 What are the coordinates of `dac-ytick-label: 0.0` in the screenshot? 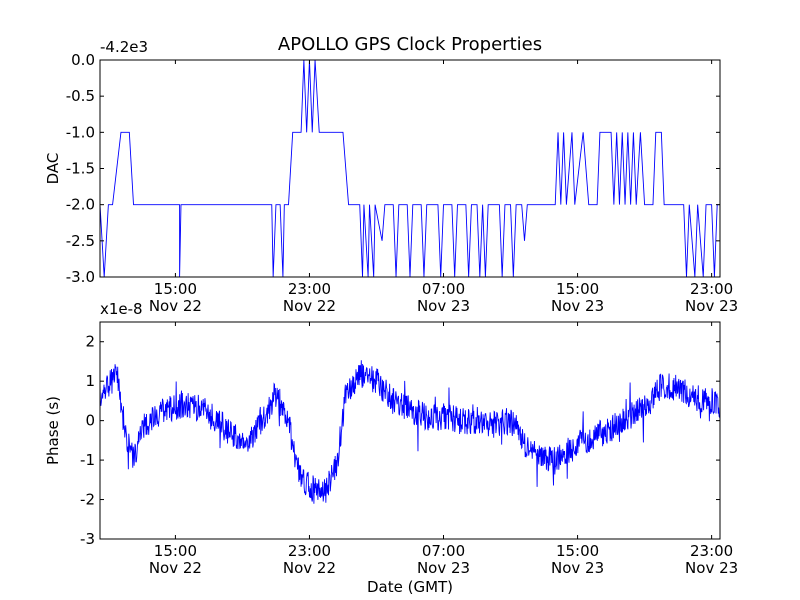 It's located at (83, 60).